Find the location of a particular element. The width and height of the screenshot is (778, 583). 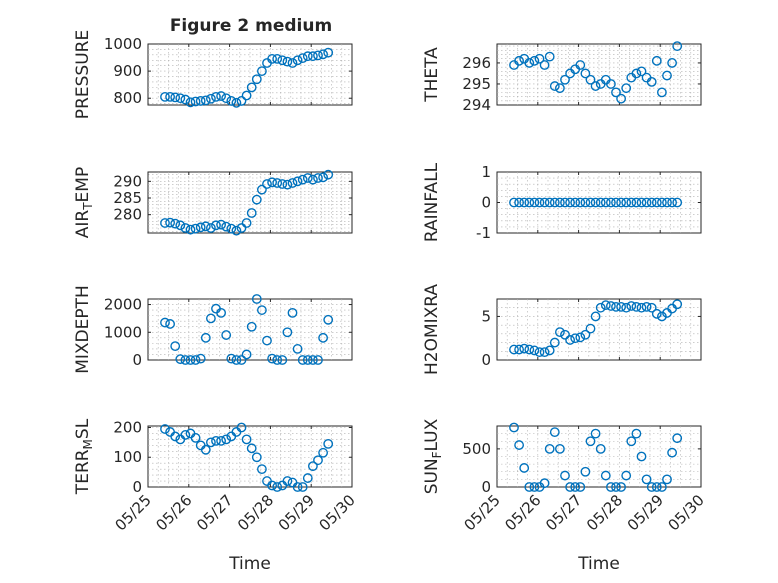

y-tick-label: 500 is located at coordinates (476, 449).